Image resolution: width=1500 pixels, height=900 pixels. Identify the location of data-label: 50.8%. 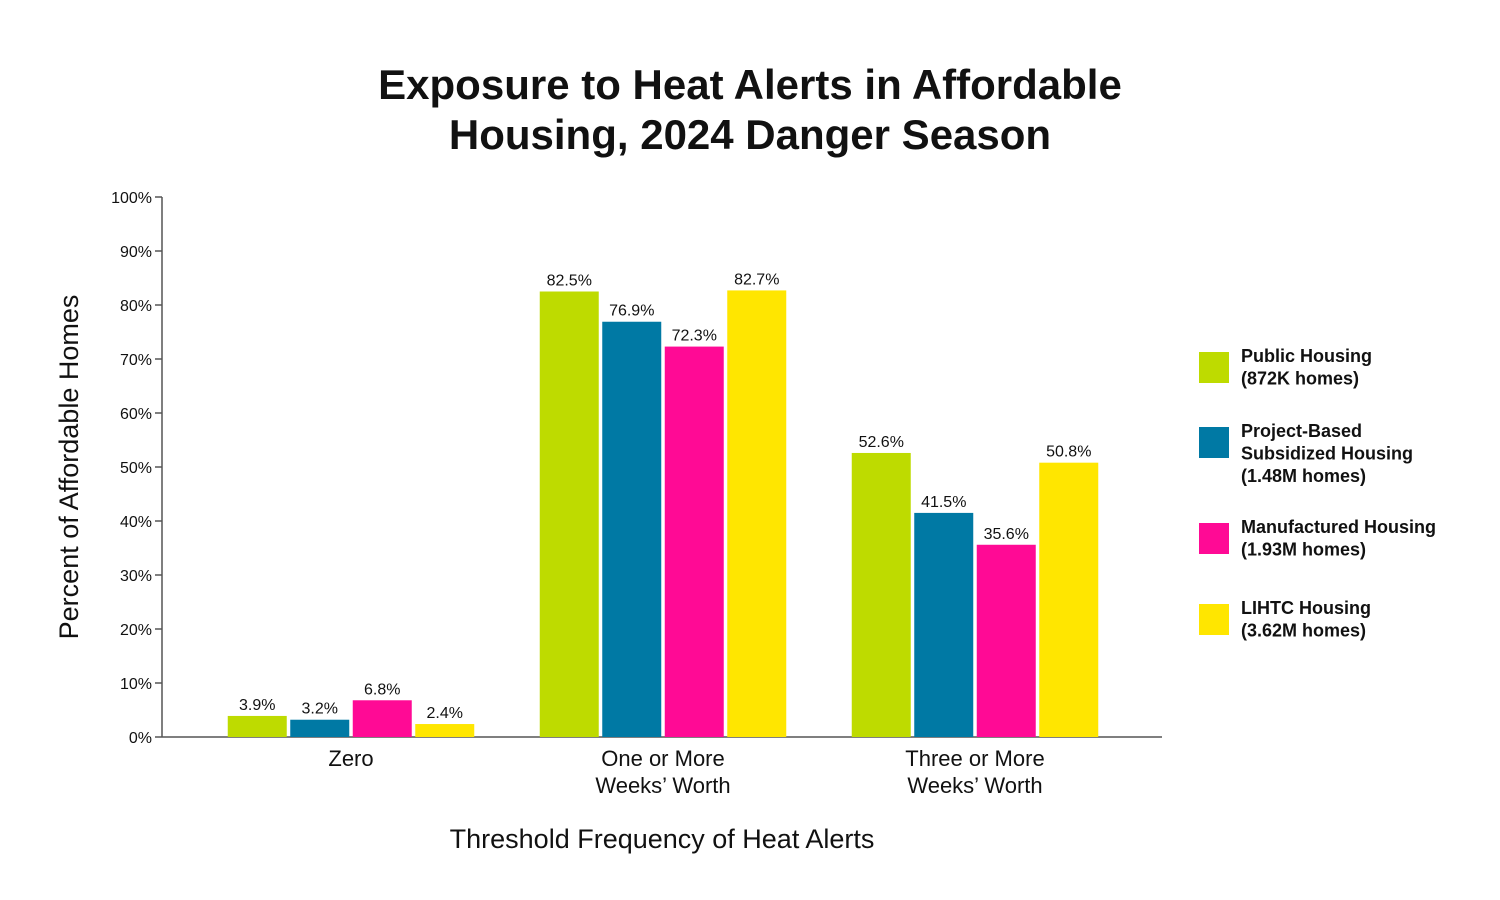
(1068, 452).